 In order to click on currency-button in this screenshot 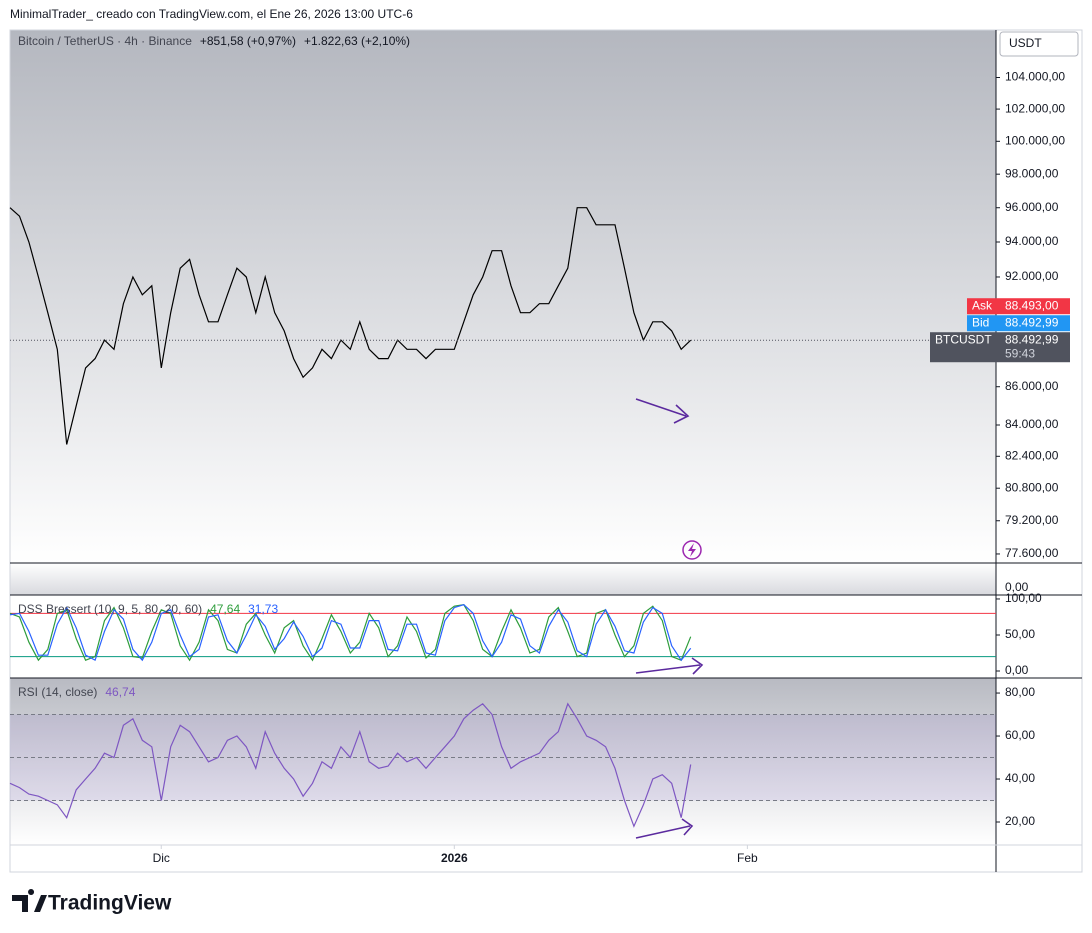, I will do `click(1039, 44)`.